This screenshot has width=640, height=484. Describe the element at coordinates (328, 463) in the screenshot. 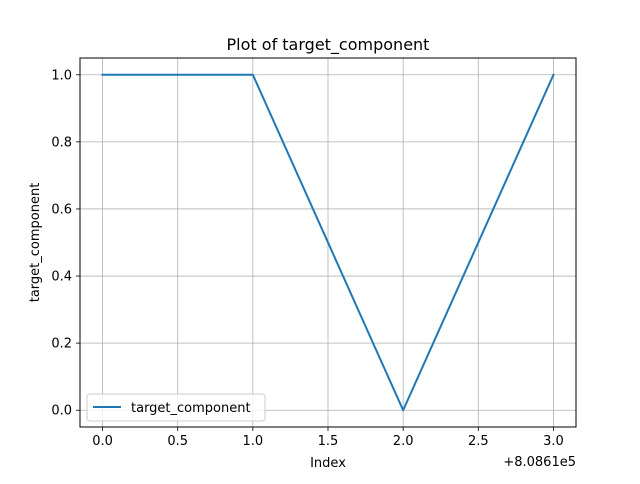

I see `x-axis-label: Index` at that location.